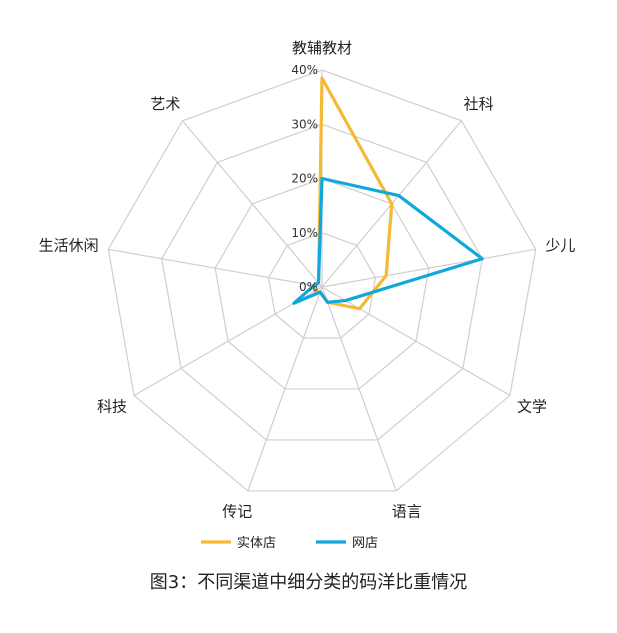  I want to click on category-label-1: 教辅教材, so click(322, 48).